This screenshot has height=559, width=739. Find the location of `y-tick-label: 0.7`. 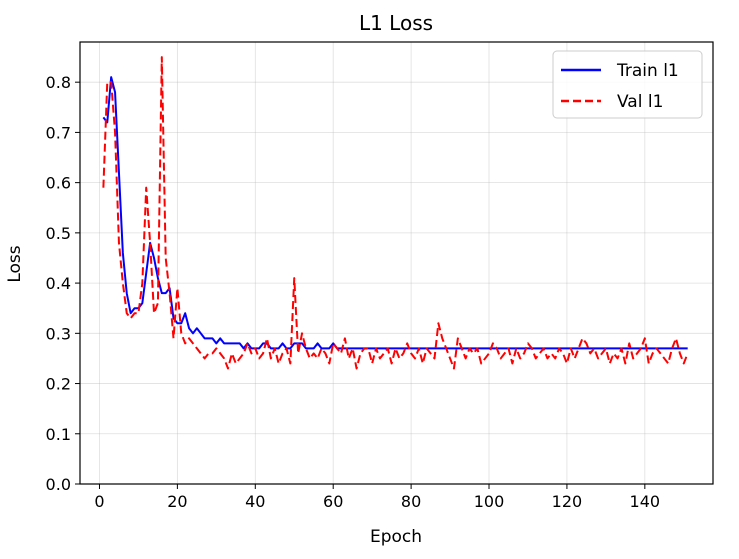

y-tick-label: 0.7 is located at coordinates (58, 132).